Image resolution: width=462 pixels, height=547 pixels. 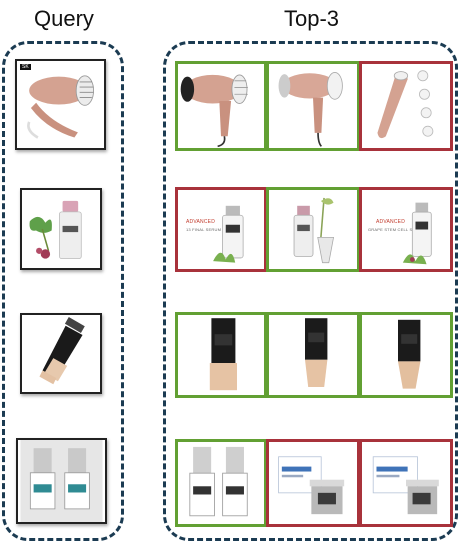 I want to click on result-2-1: ADVANCED 13 FINAL SERUM, so click(x=221, y=229).